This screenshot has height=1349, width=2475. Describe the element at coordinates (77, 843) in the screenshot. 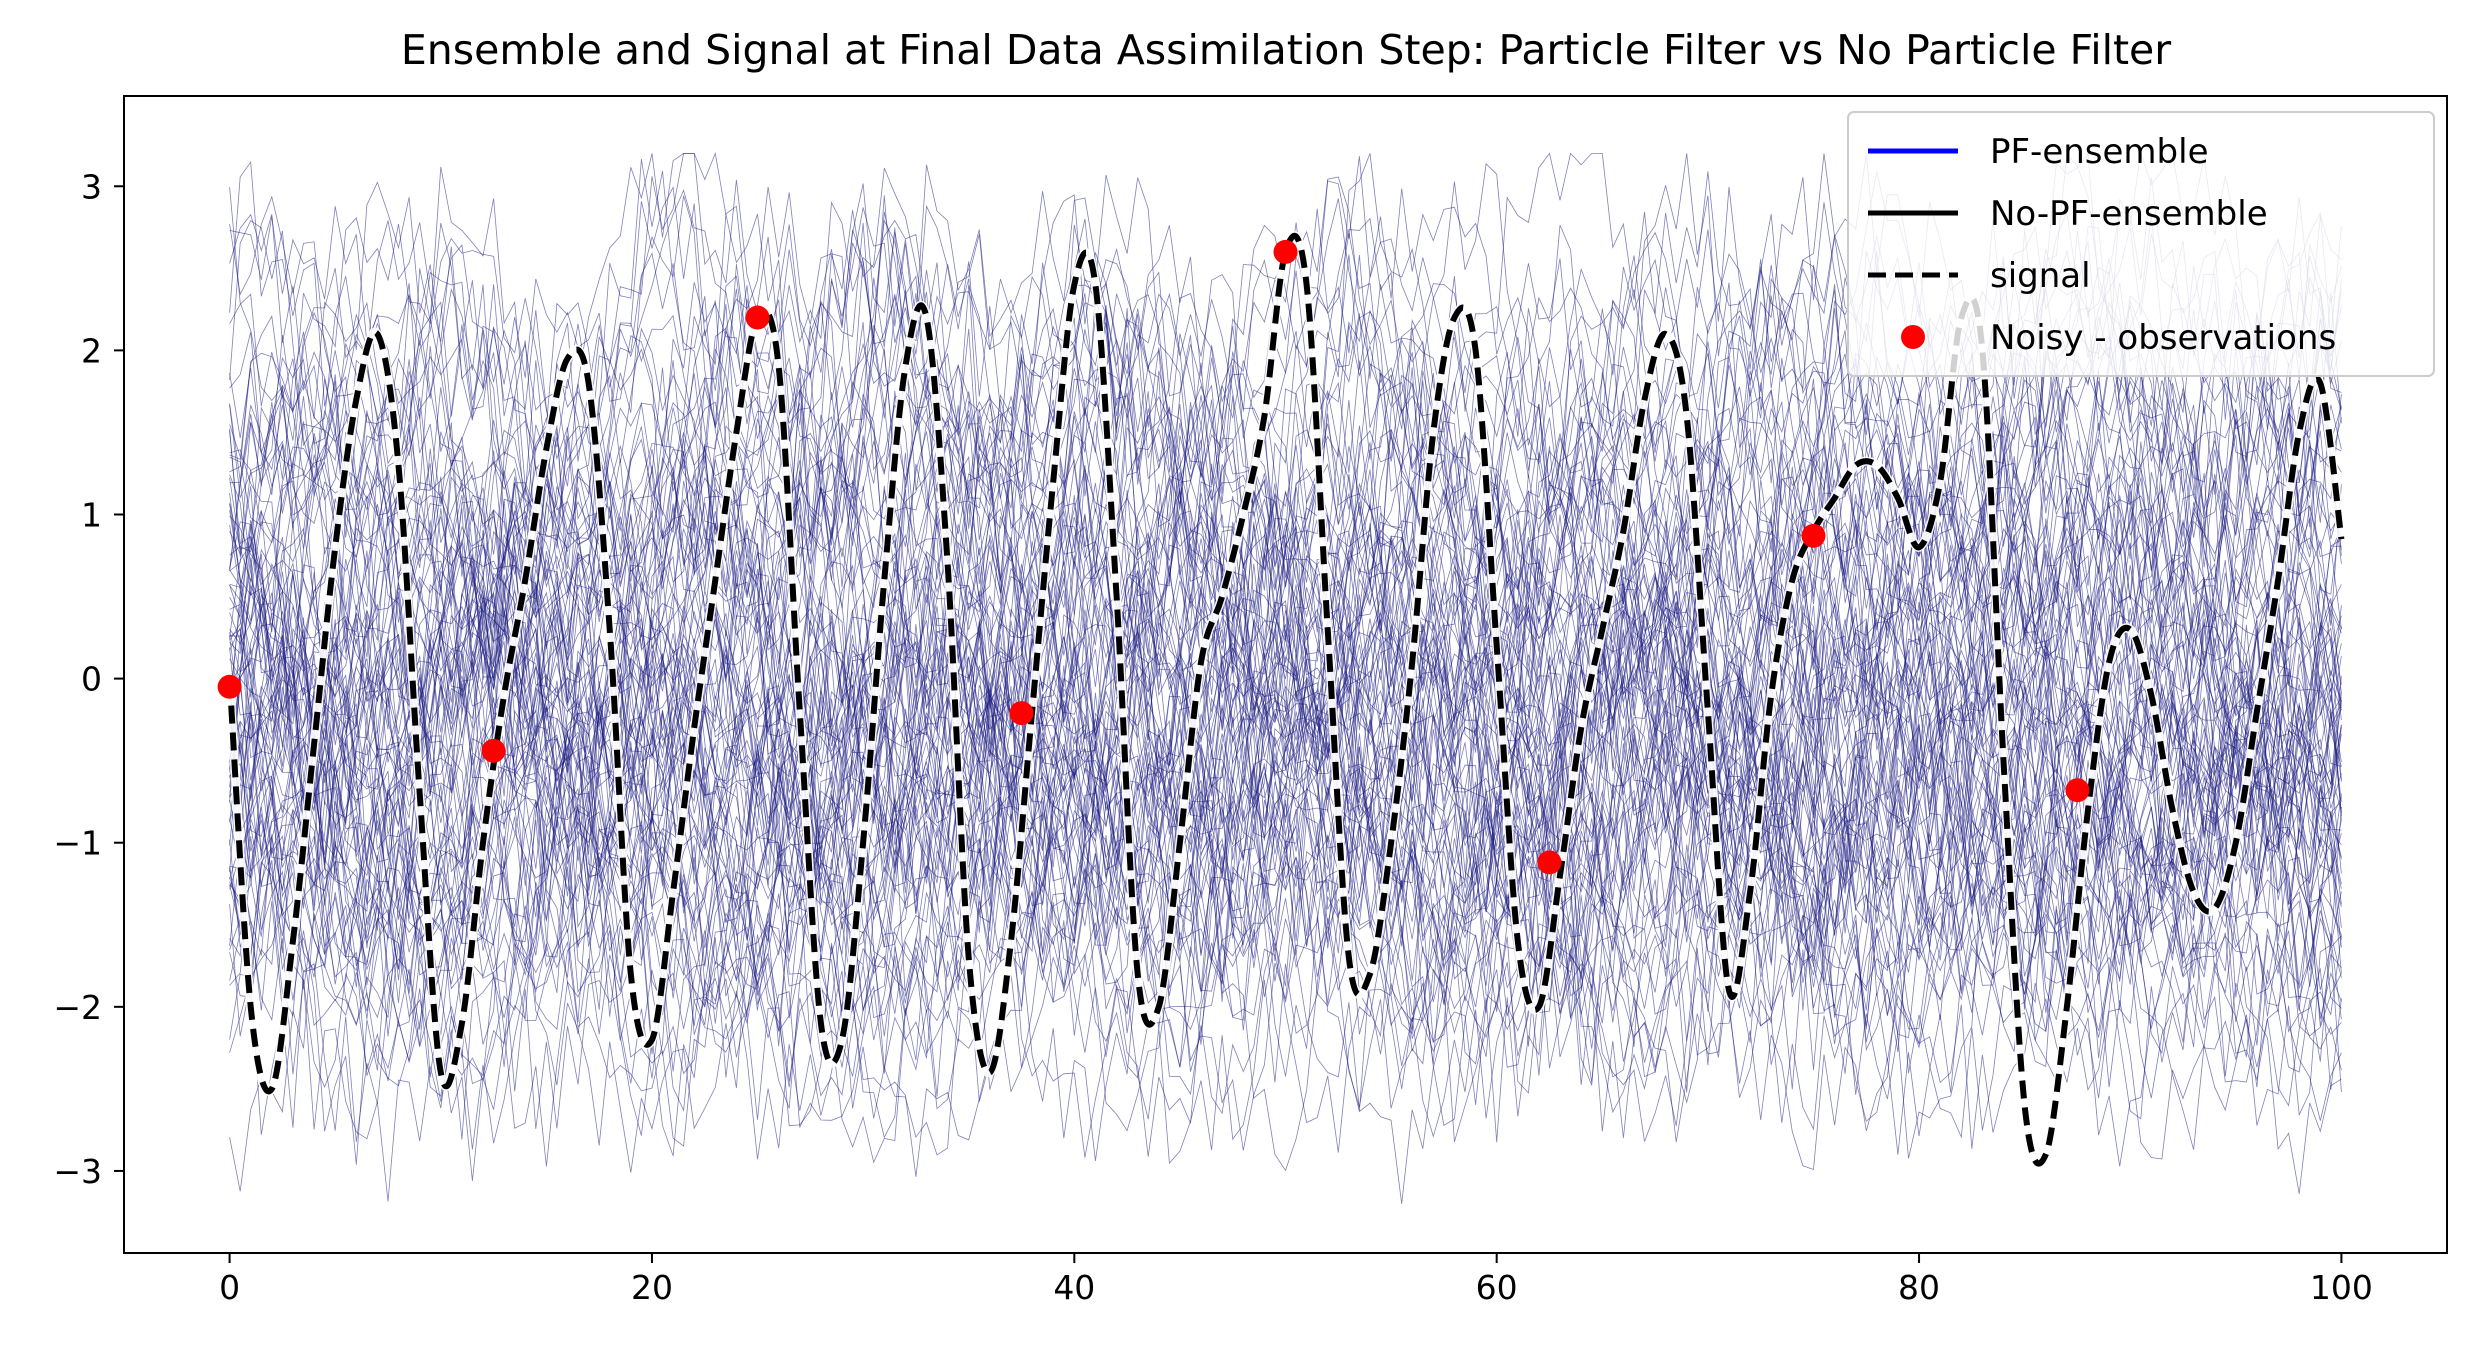

I see `y-tick-label--1: −1` at that location.